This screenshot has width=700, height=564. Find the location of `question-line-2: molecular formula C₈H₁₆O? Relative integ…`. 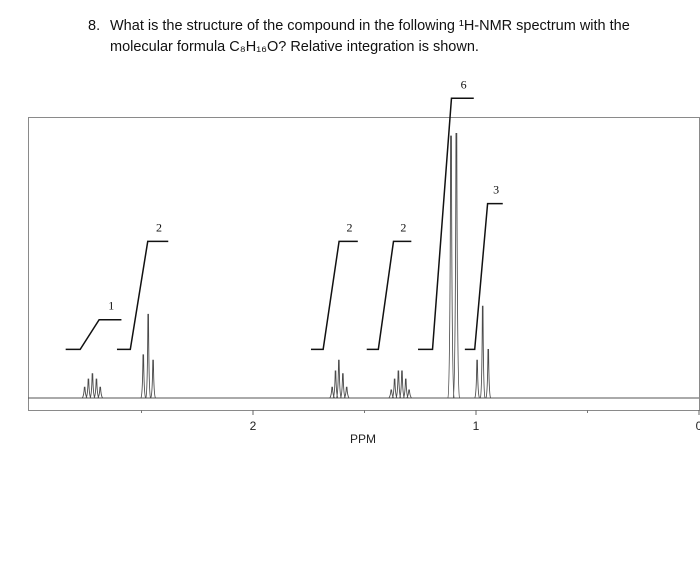

question-line-2: molecular formula C₈H₁₆O? Relative integ… is located at coordinates (294, 47).